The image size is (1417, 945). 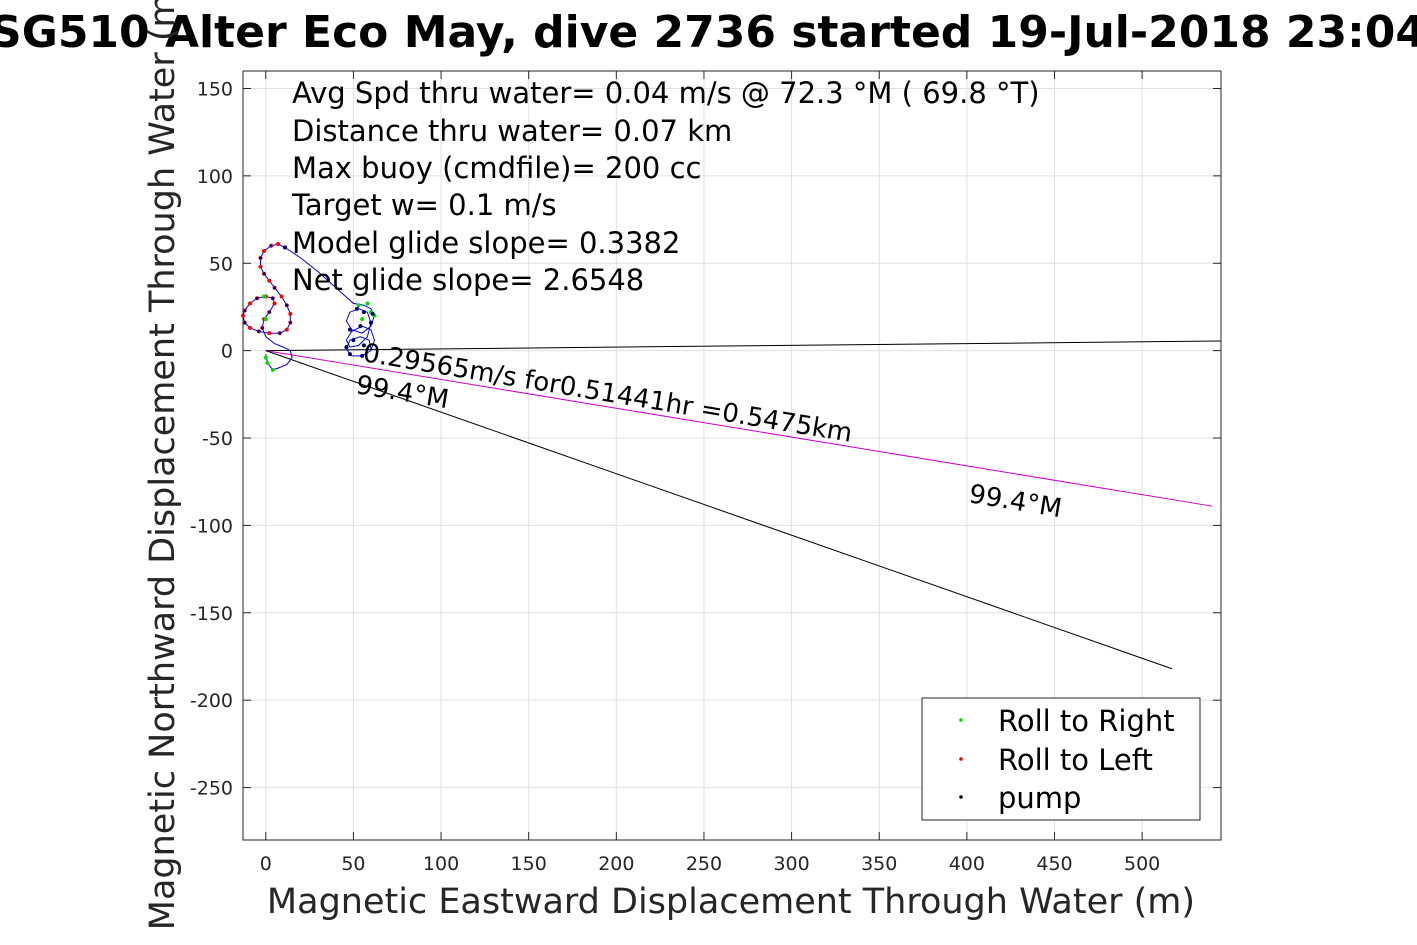 I want to click on y-tick-label: 50, so click(x=221, y=264).